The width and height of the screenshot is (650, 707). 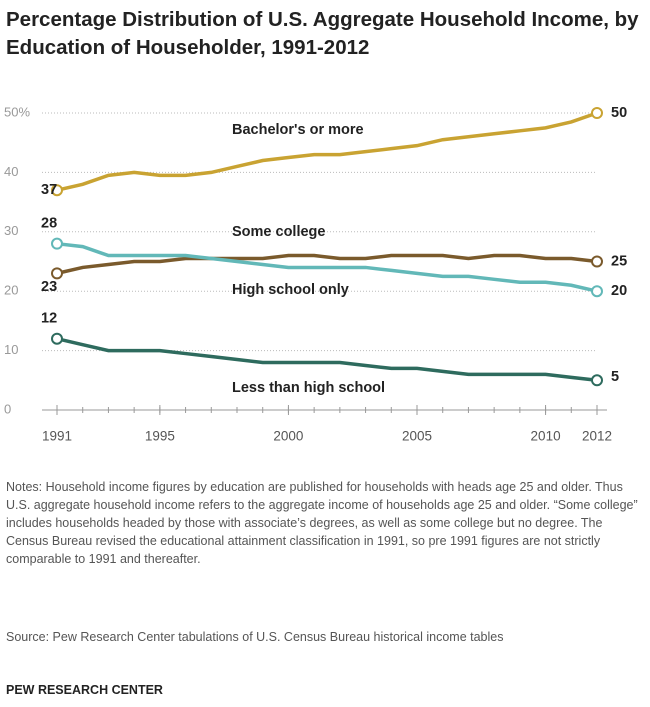 I want to click on value-label: 23, so click(x=49, y=287).